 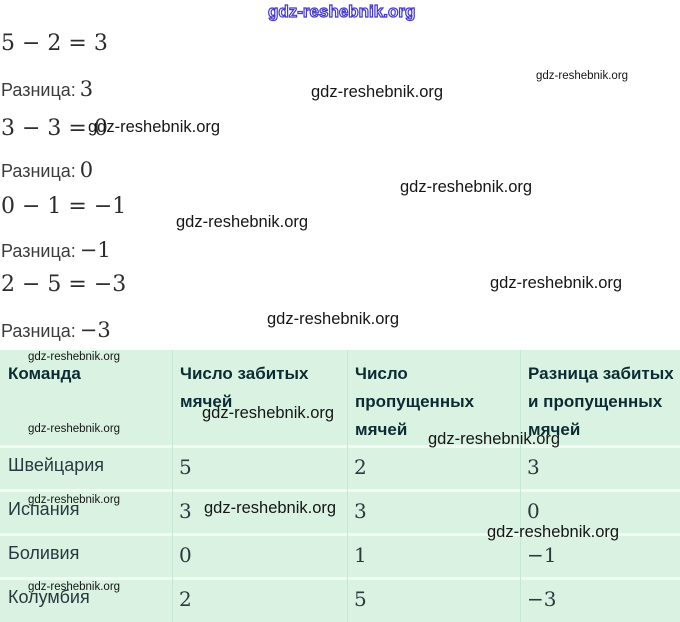 What do you see at coordinates (415, 401) in the screenshot?
I see `column-header-conceded: Число пропущенных мячей` at bounding box center [415, 401].